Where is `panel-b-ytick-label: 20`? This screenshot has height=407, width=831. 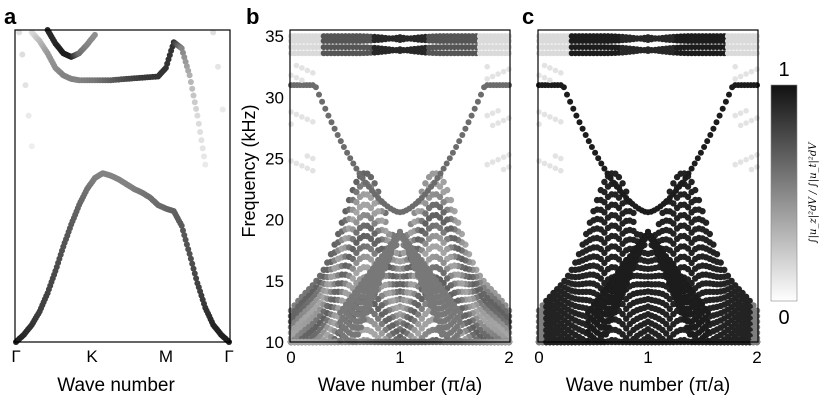 panel-b-ytick-label: 20 is located at coordinates (274, 220).